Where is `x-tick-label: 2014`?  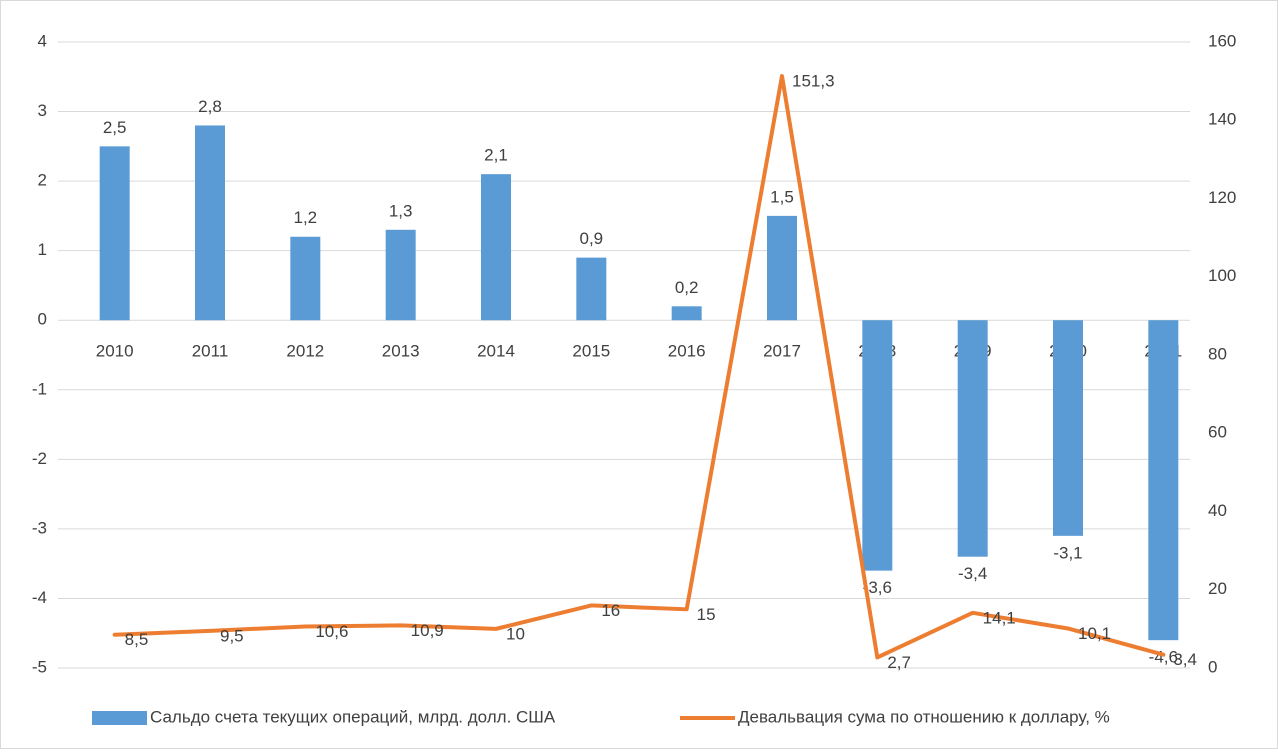
x-tick-label: 2014 is located at coordinates (496, 351).